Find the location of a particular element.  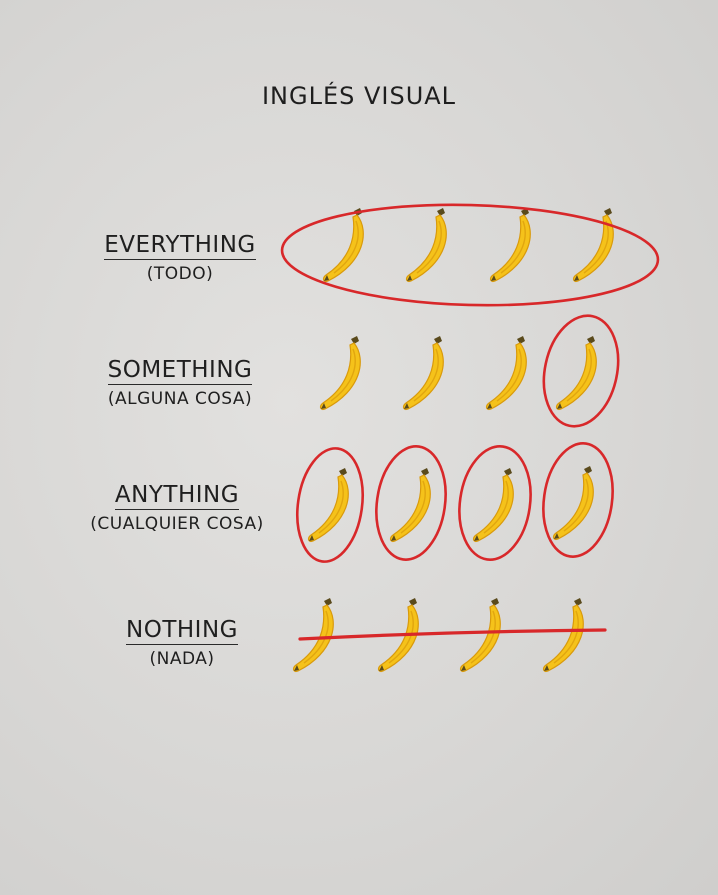

row-something-label: SOMETHING (ALGUNA COSA) is located at coordinates (180, 383).